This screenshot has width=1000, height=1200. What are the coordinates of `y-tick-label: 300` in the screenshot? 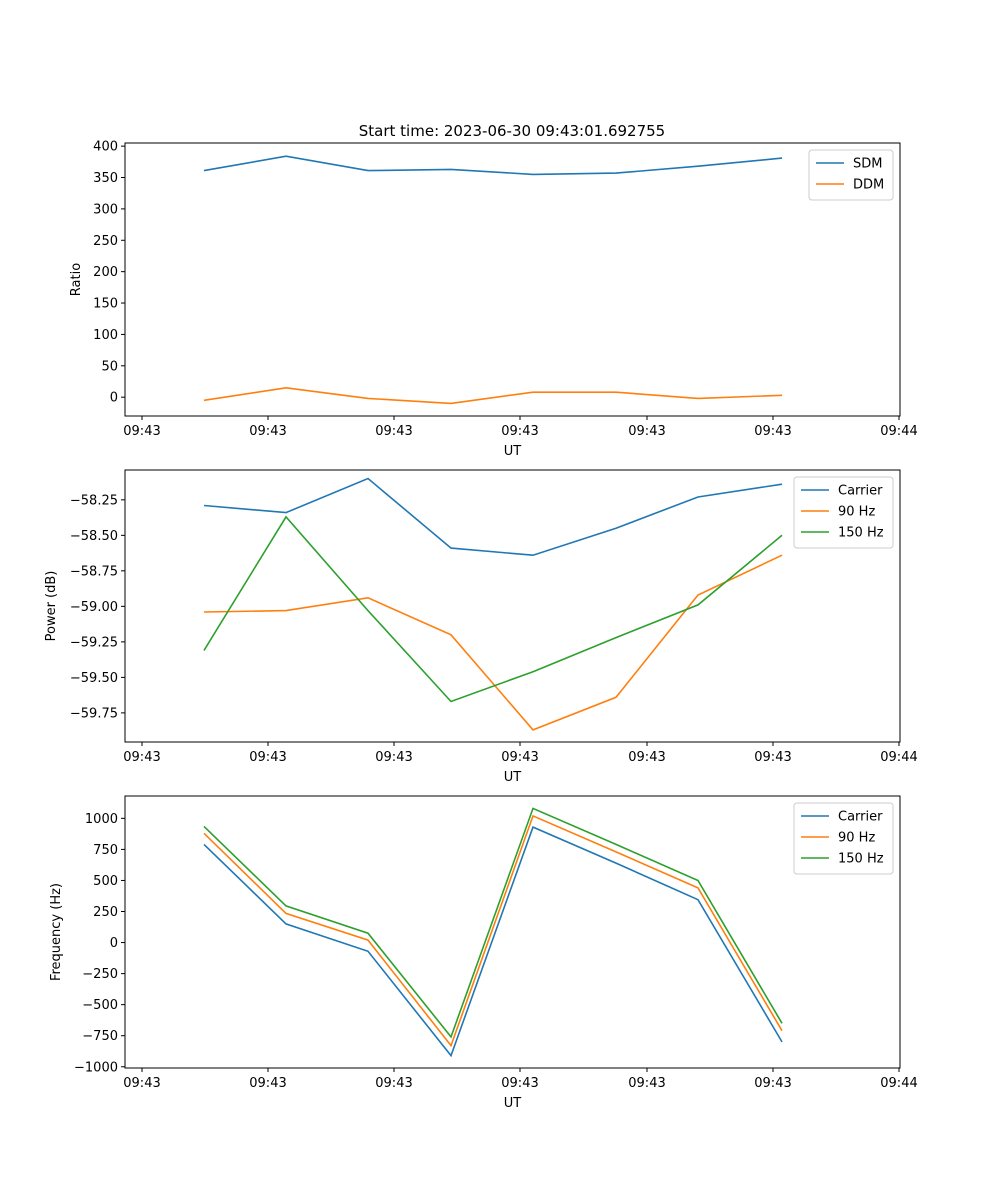 It's located at (105, 209).